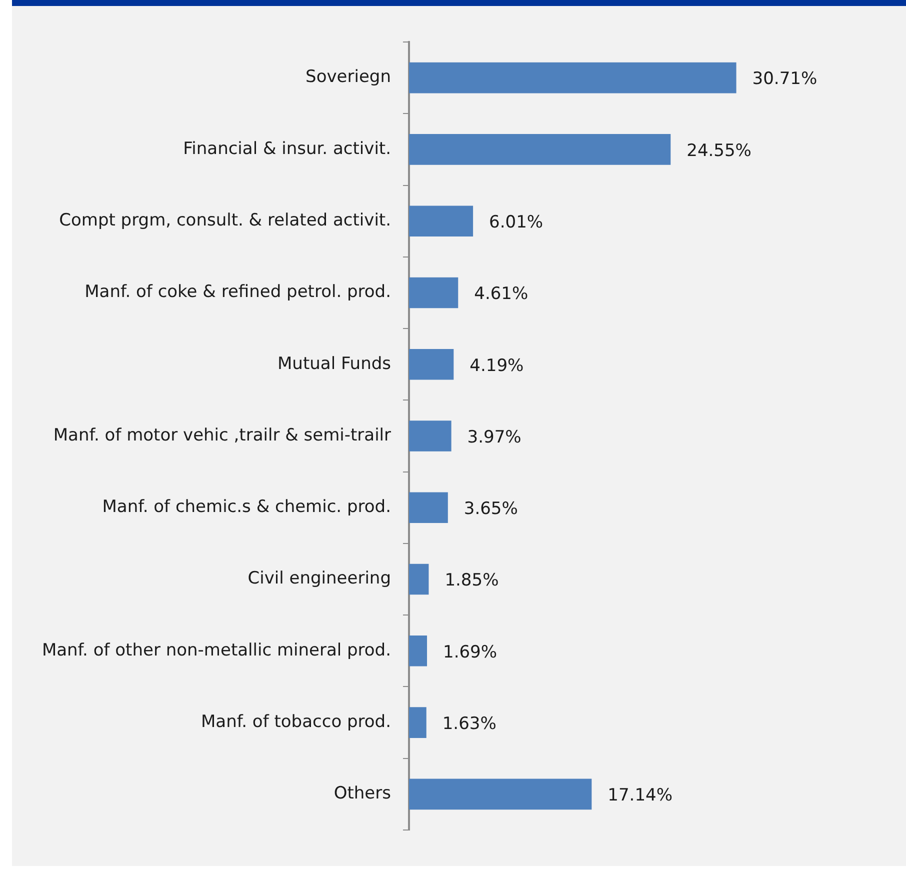 This screenshot has width=906, height=878. Describe the element at coordinates (296, 722) in the screenshot. I see `y-tick-label: Manf. of tobacco prod.` at that location.